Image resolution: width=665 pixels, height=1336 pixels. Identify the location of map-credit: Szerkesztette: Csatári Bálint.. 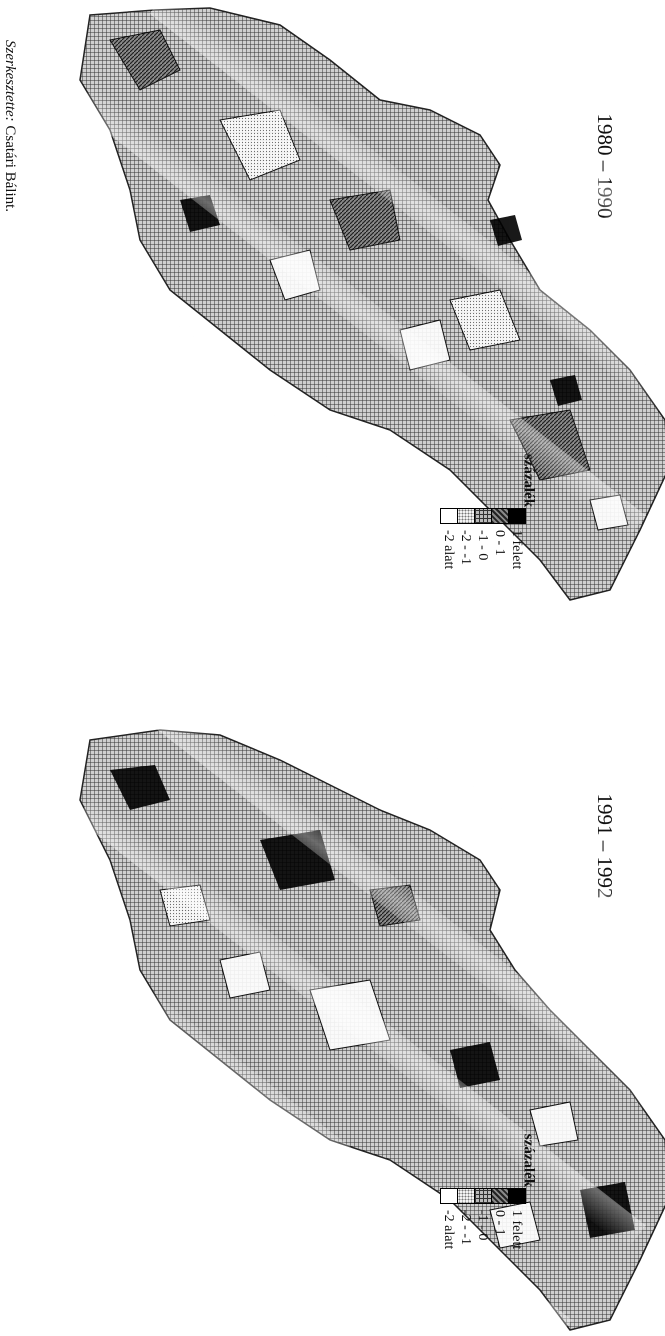
(10, 126).